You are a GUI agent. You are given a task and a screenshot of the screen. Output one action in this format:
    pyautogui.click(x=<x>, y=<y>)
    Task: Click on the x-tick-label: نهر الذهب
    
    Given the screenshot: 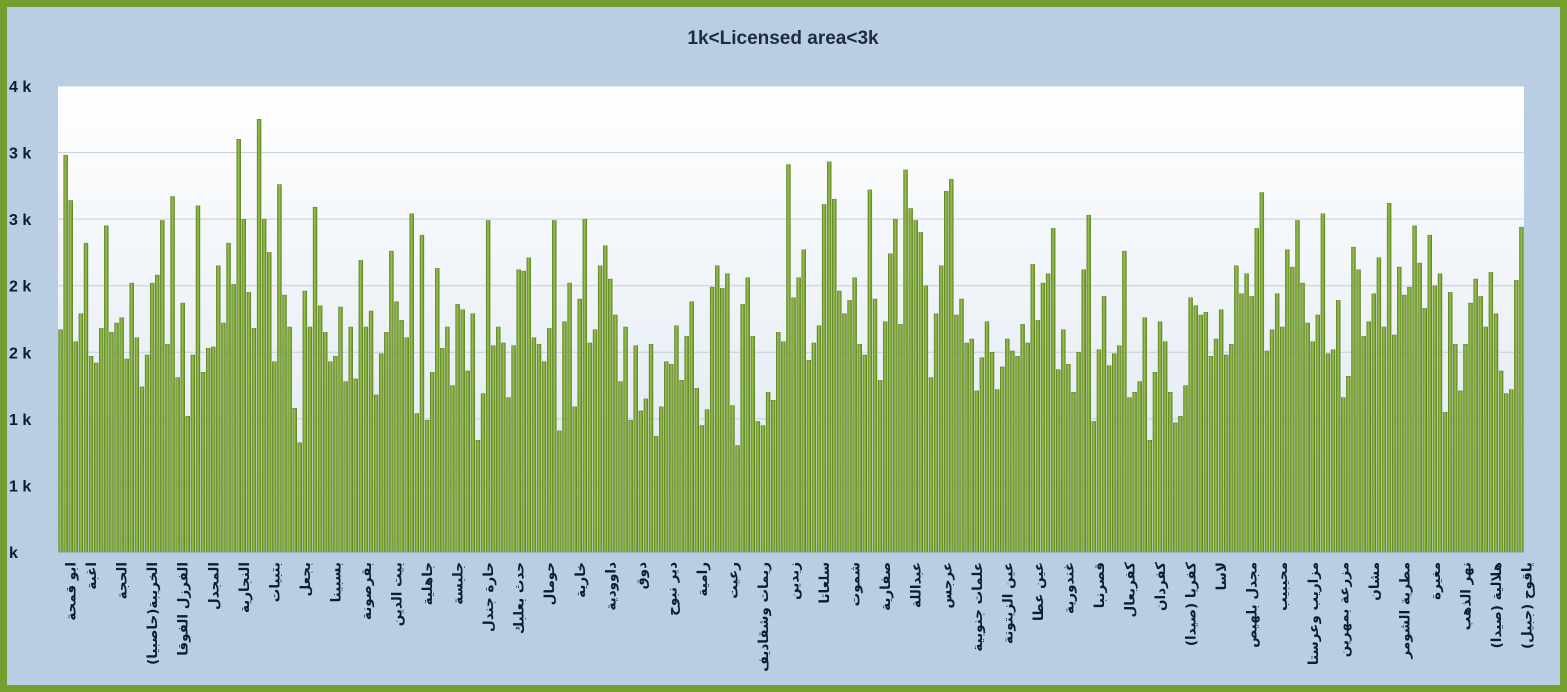 What is the action you would take?
    pyautogui.click(x=1467, y=596)
    